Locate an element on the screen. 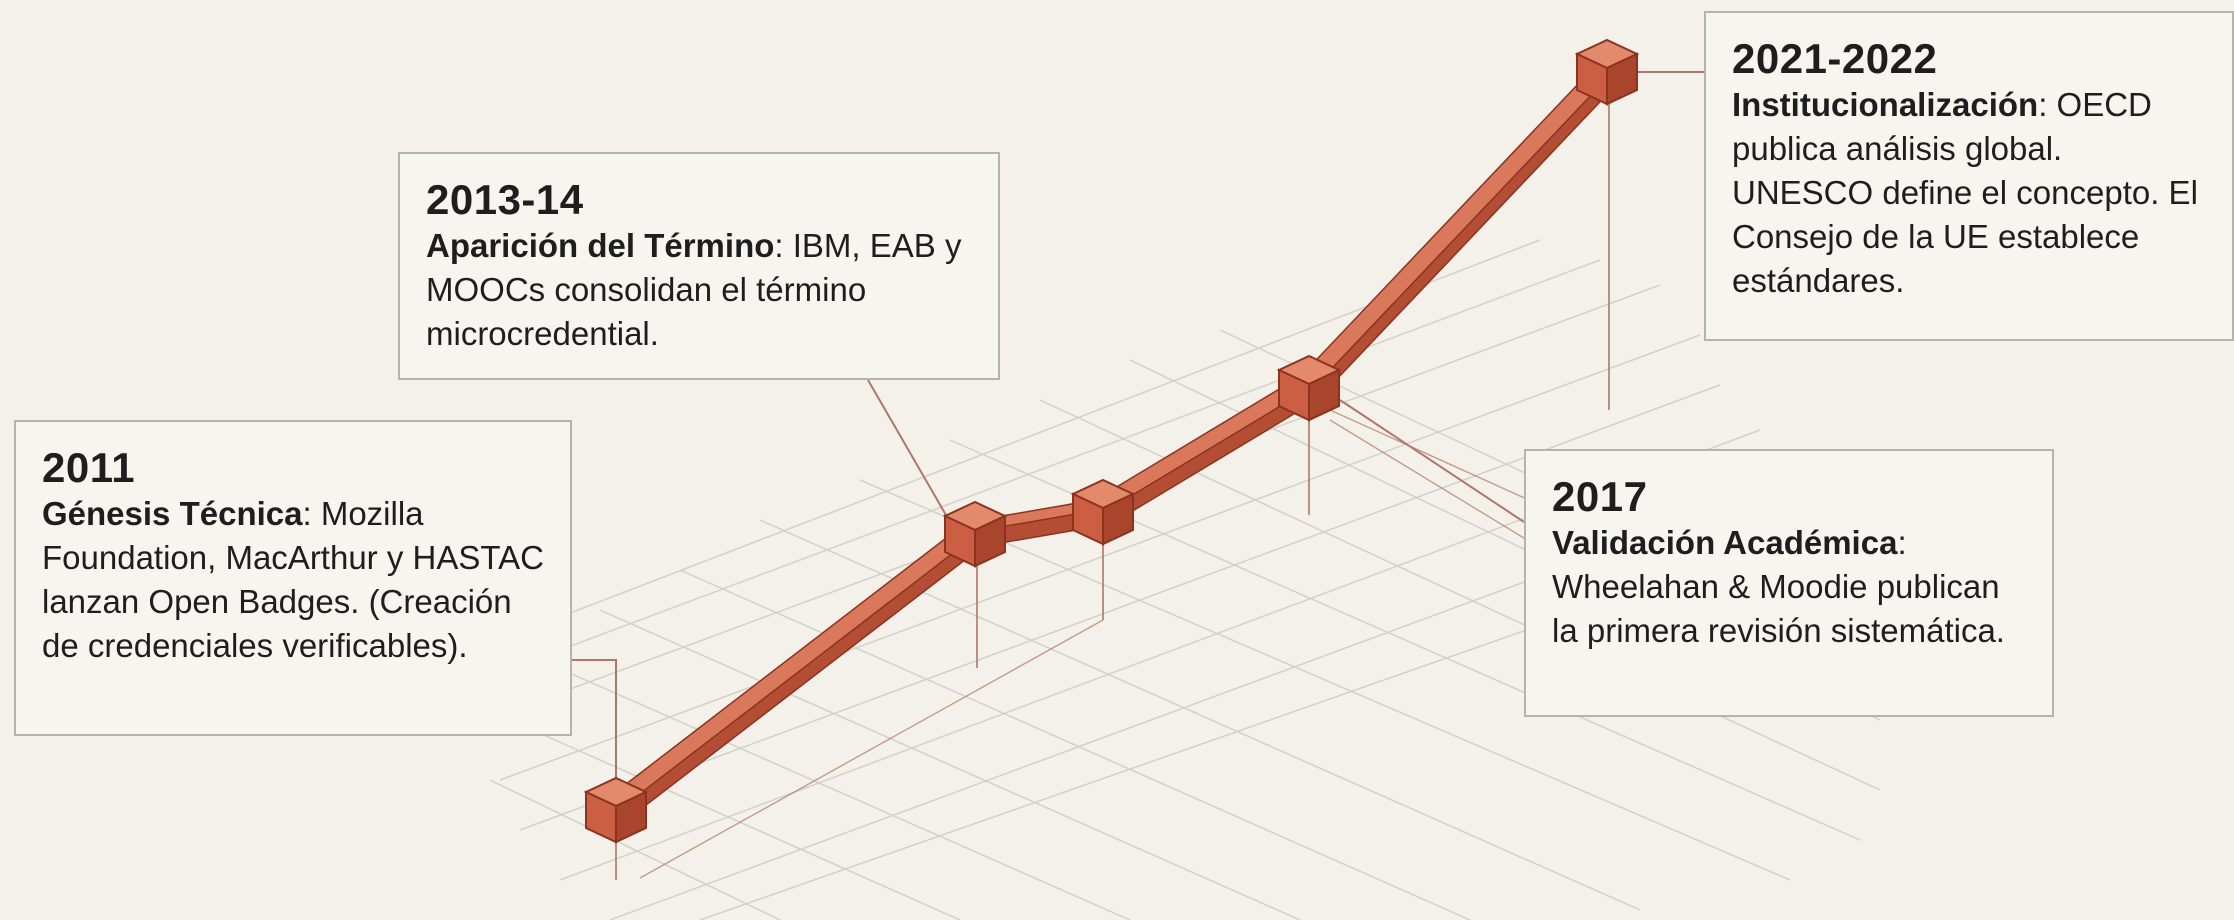  milestone-year: 2013-14 is located at coordinates (505, 199).